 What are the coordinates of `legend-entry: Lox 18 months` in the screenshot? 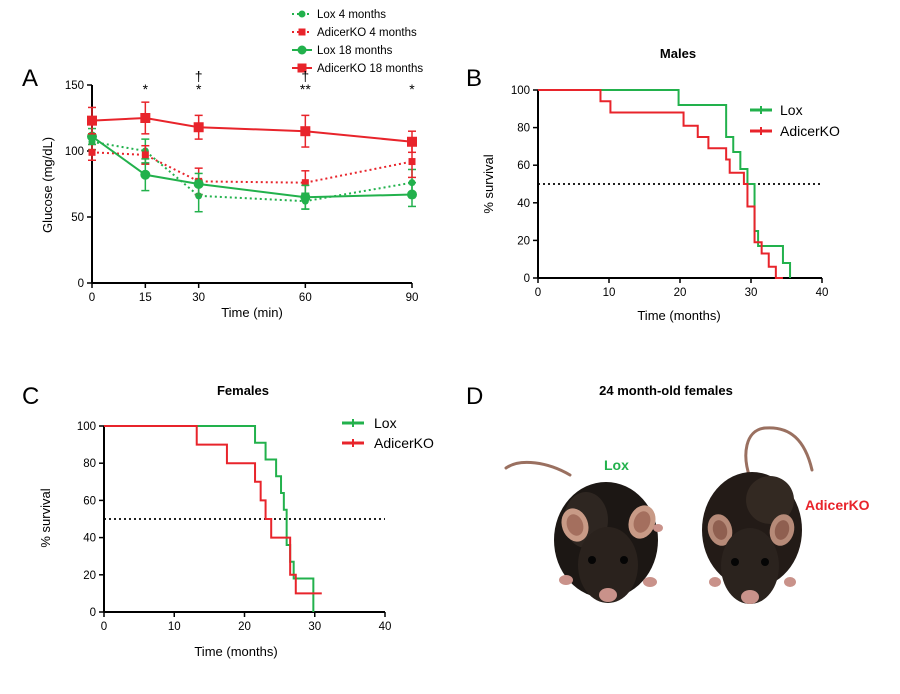 It's located at (342, 51).